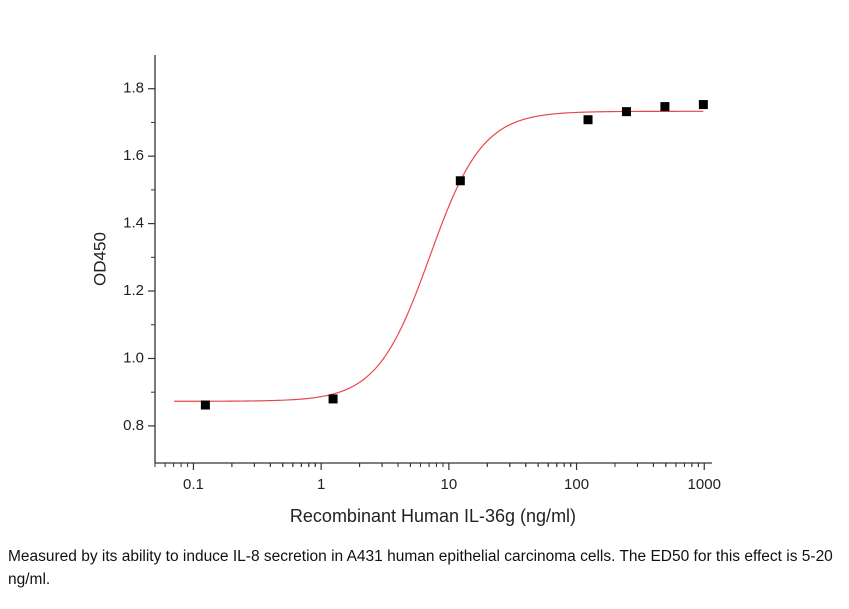 The width and height of the screenshot is (849, 609). I want to click on x-tick-label: 100, so click(576, 484).